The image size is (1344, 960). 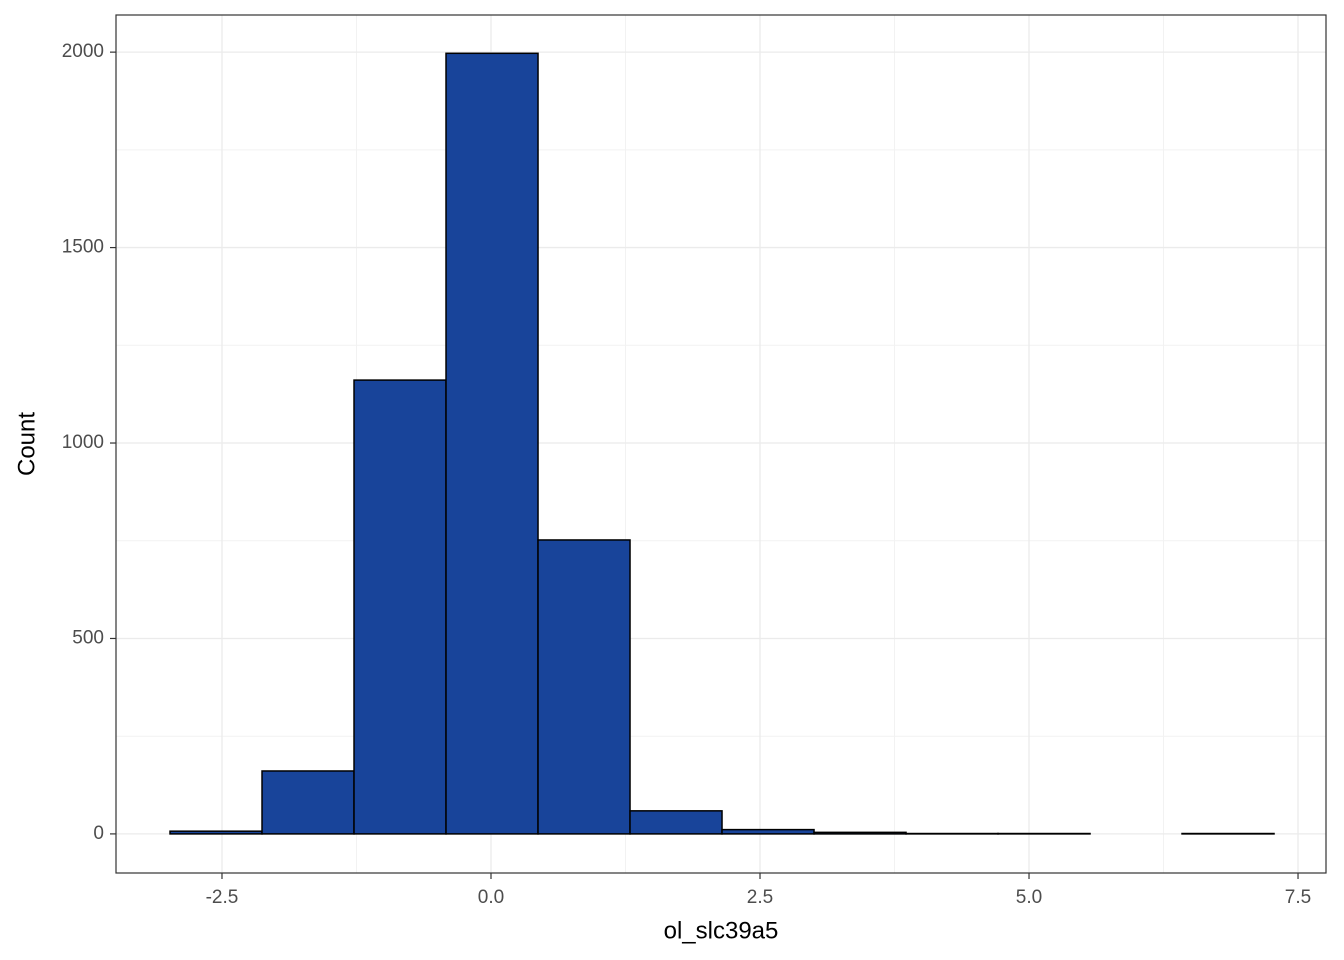 I want to click on x-tick-label: 0.0, so click(x=491, y=897).